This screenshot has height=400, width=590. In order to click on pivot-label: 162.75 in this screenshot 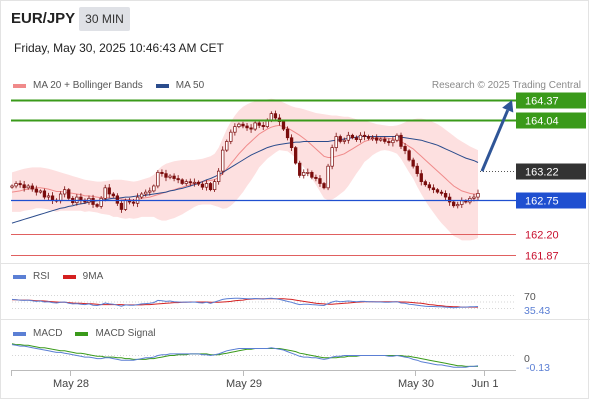, I will do `click(542, 202)`.